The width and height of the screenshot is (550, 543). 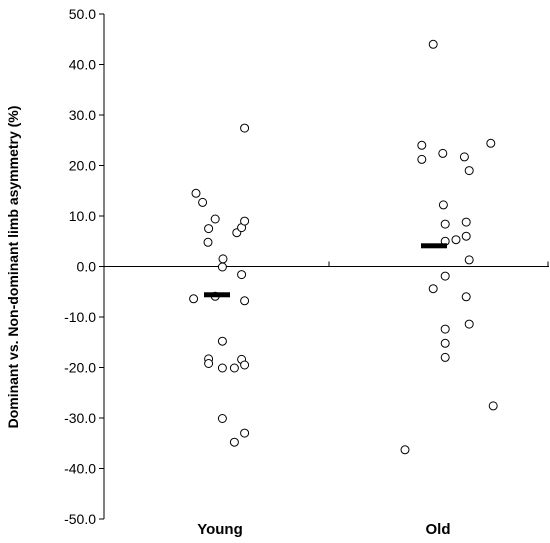 What do you see at coordinates (80, 519) in the screenshot?
I see `y-tick-label: -50.0` at bounding box center [80, 519].